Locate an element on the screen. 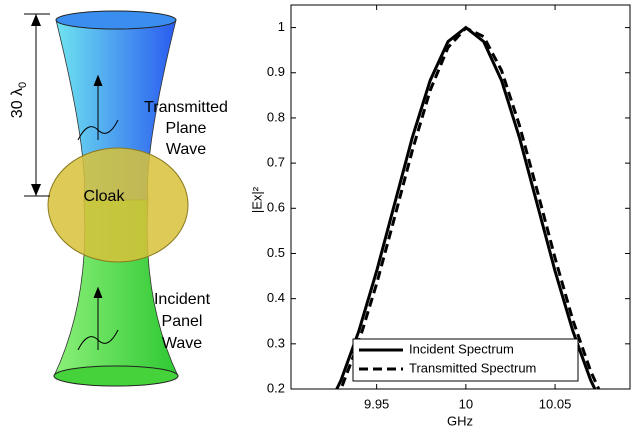 The width and height of the screenshot is (633, 438). y-tick-label: 0.2 is located at coordinates (276, 387).